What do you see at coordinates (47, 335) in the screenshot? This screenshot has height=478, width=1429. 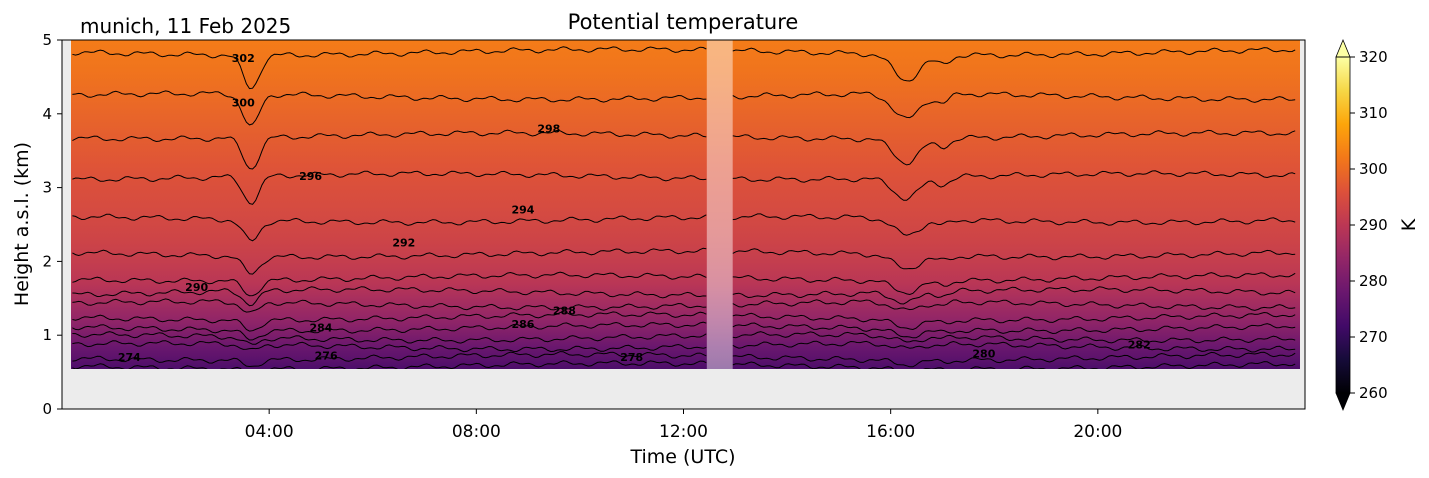 I see `y-tick-label: 1` at bounding box center [47, 335].